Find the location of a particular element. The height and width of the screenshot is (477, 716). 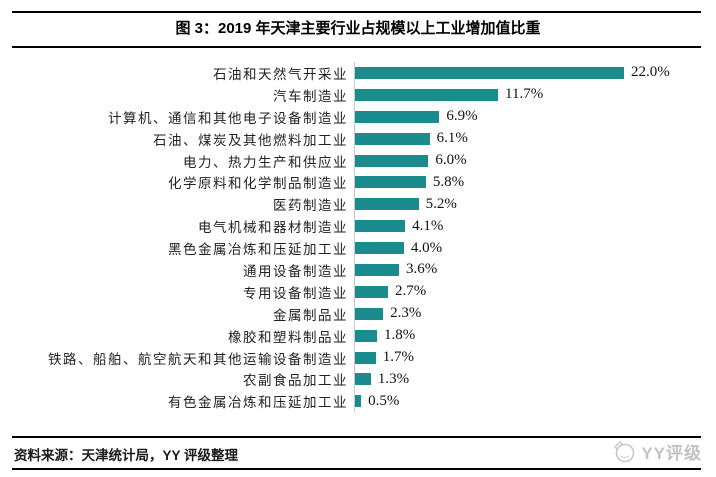

figure-title: 图 3：2019 年天津主要行业占规模以上工业增加值比重 is located at coordinates (358, 28).